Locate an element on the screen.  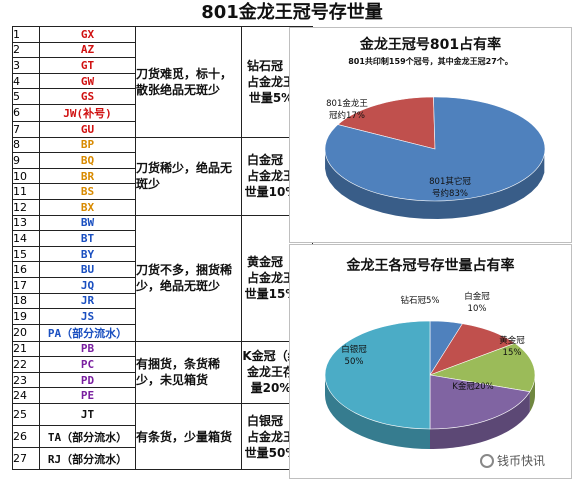
table-row: 18 JR is located at coordinates (162, 301).